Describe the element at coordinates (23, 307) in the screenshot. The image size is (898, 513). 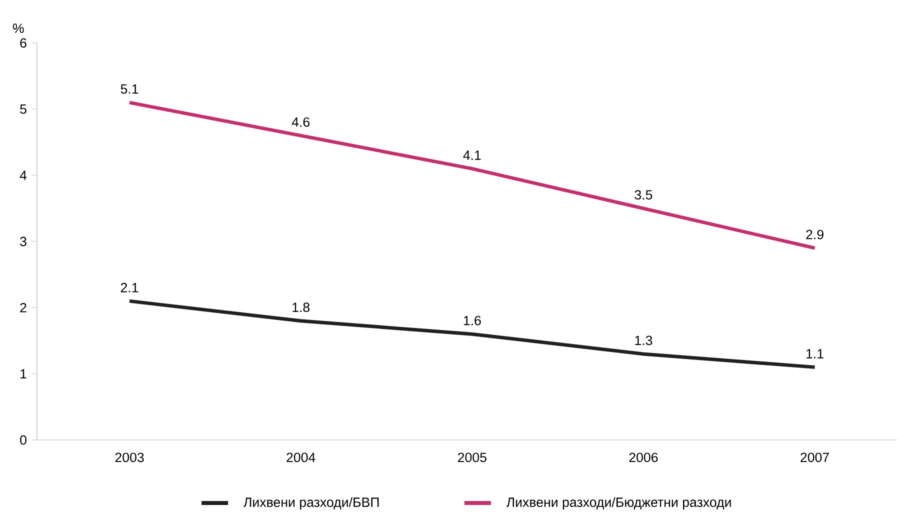
I see `y-tick-label: 2` at that location.